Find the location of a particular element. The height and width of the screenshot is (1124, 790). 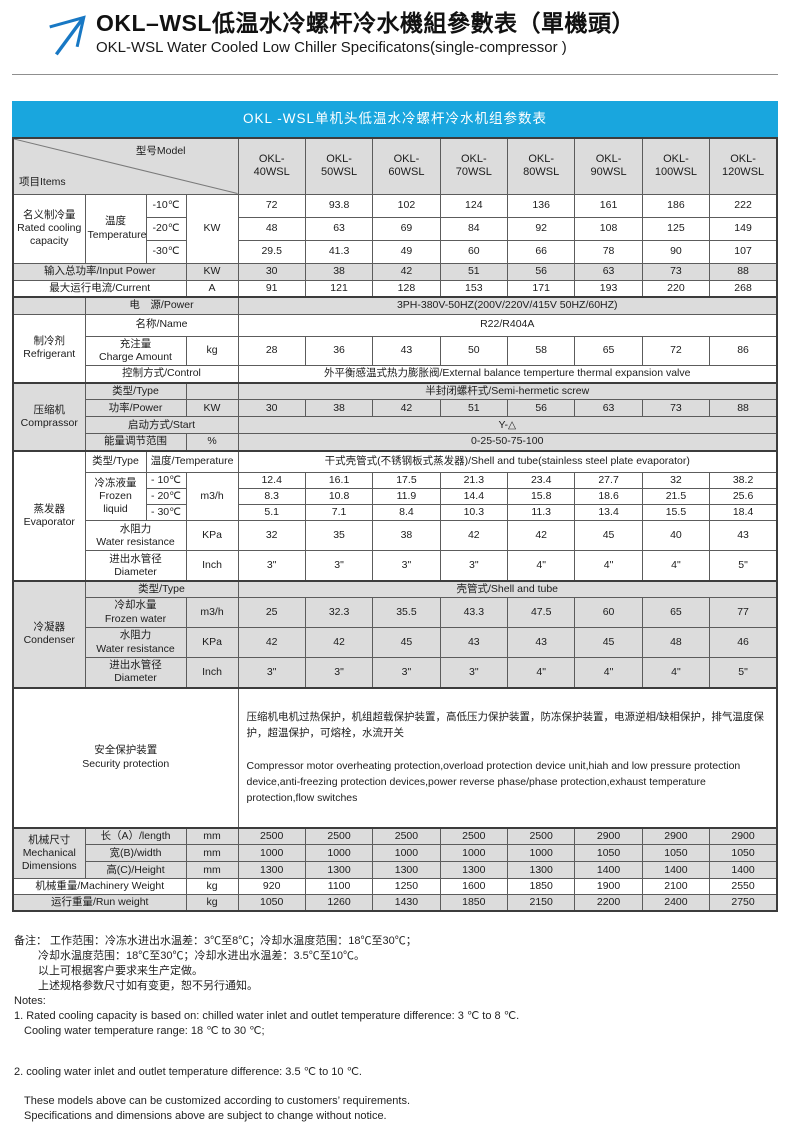

row-label: 能量调节范围 is located at coordinates (135, 442).